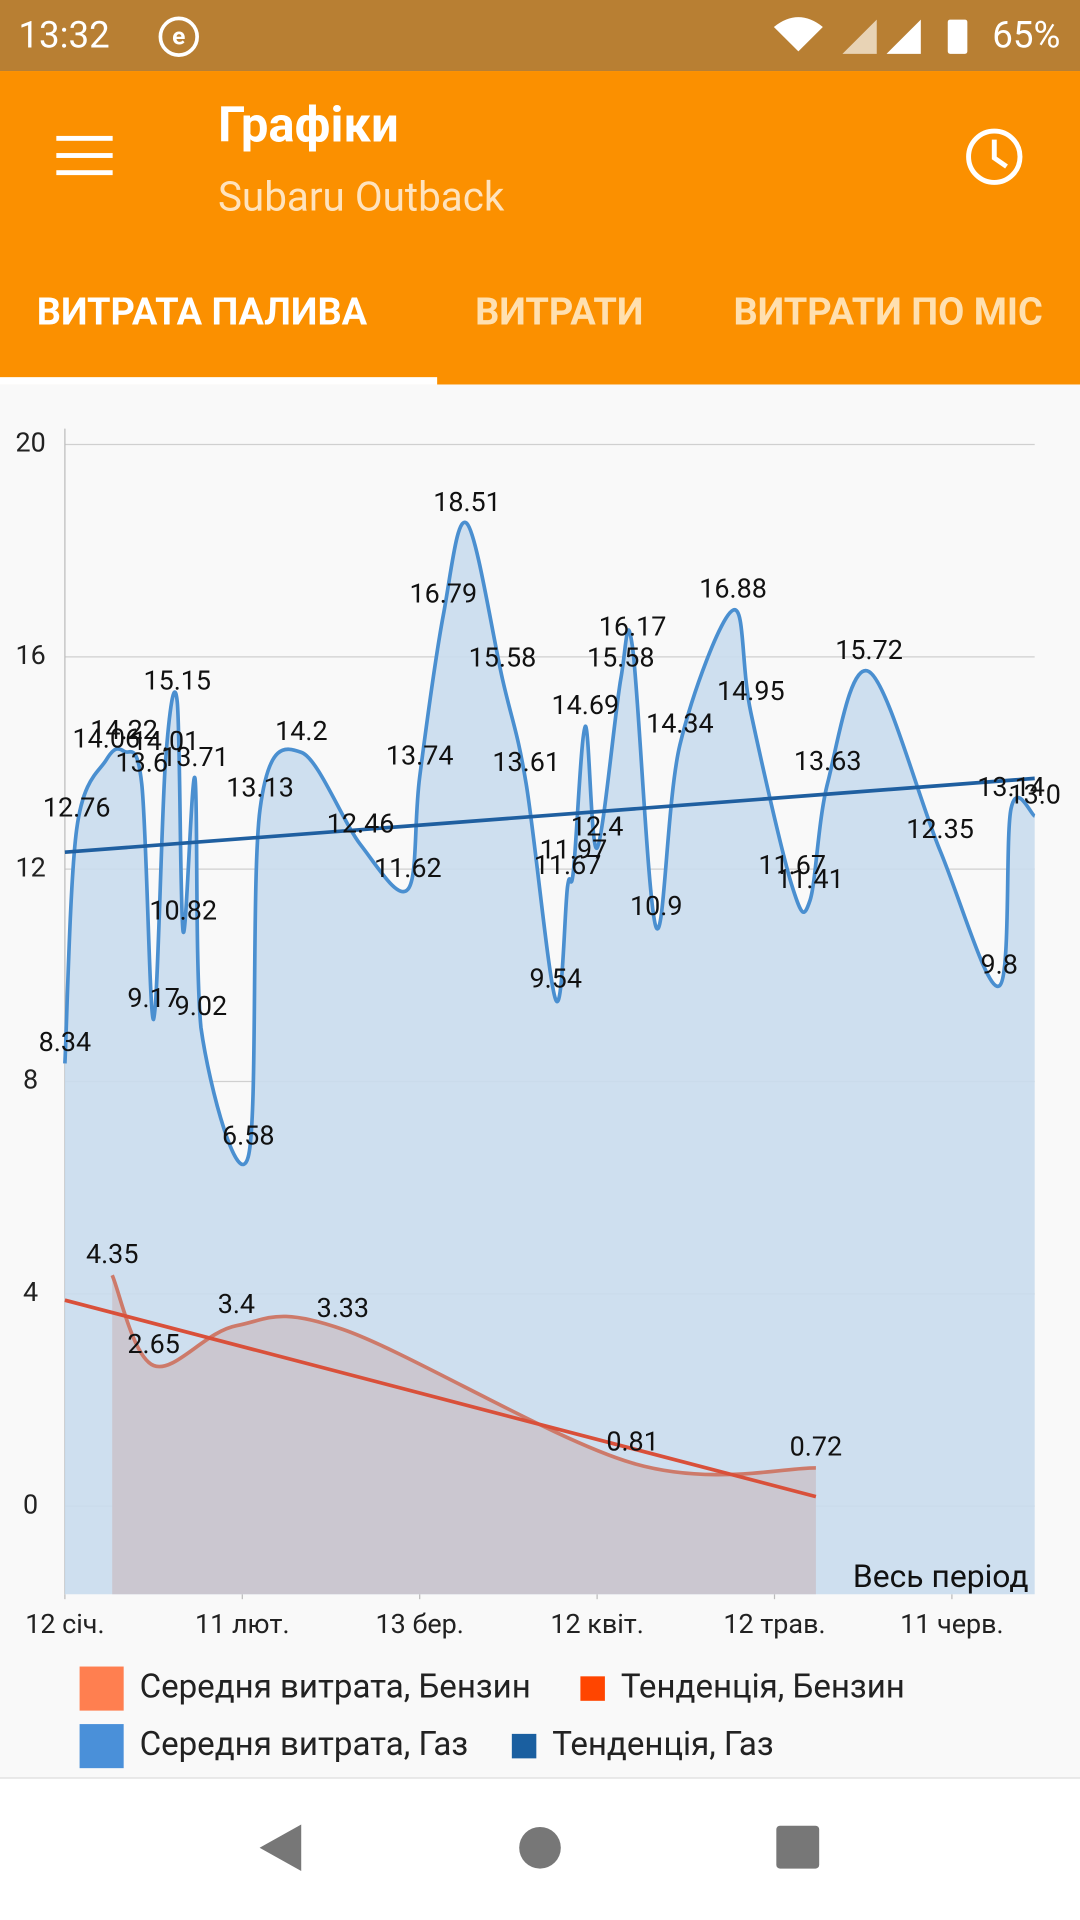 The width and height of the screenshot is (1080, 1920). I want to click on x-tick-label: 13 бер., so click(420, 1624).